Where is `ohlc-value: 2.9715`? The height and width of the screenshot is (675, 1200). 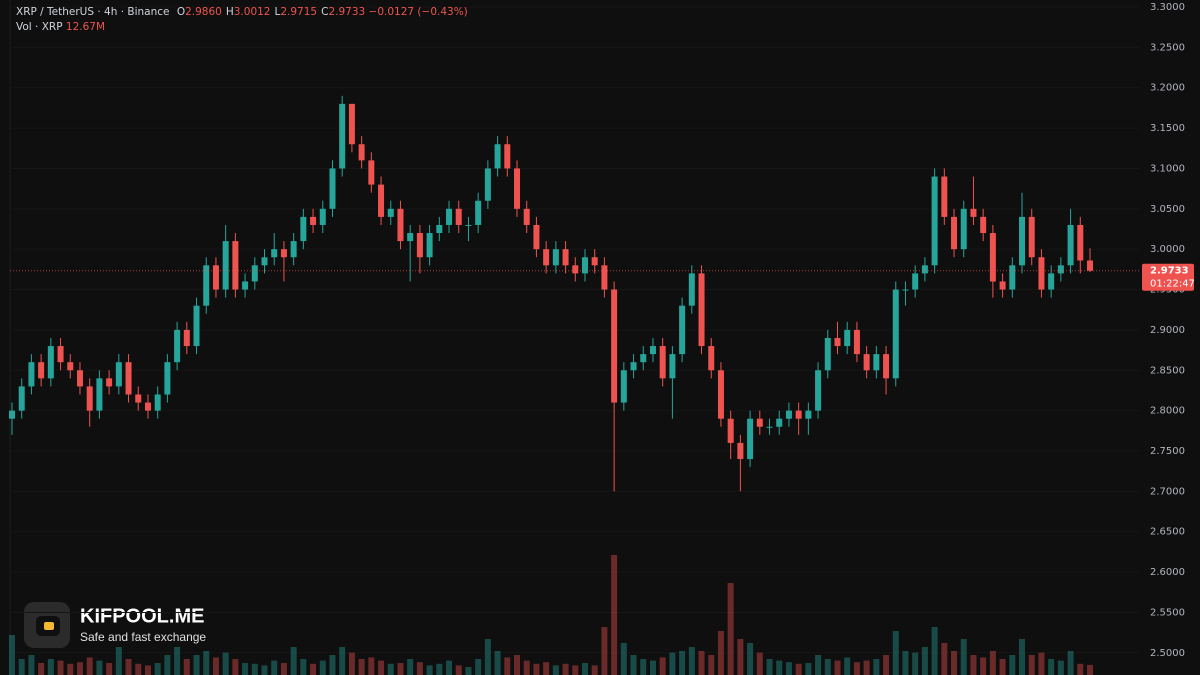
ohlc-value: 2.9715 is located at coordinates (299, 12).